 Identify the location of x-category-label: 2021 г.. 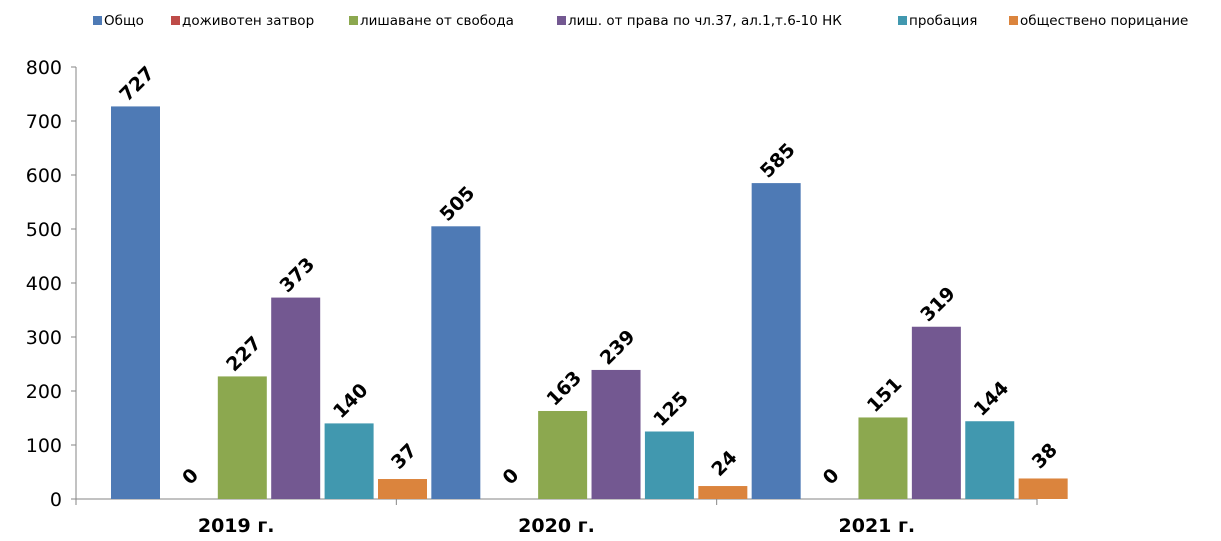
(877, 526).